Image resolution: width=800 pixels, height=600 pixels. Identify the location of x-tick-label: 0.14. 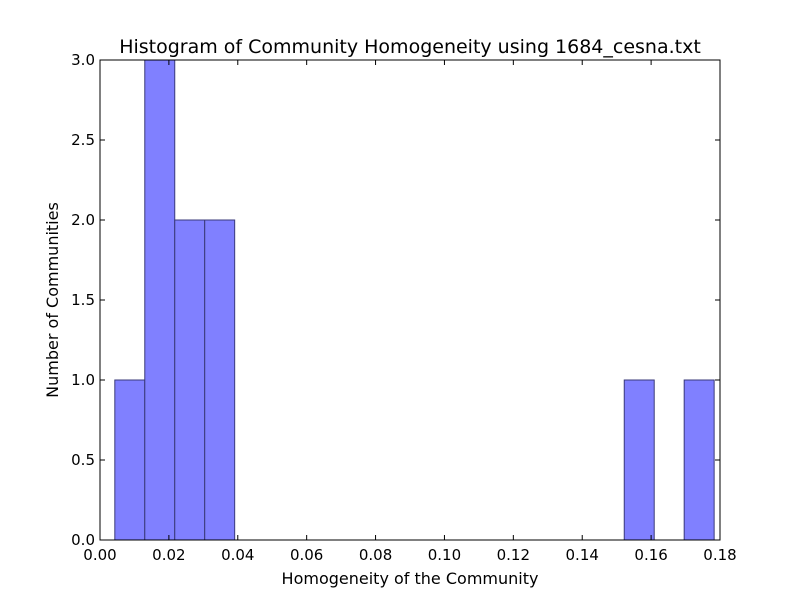
(582, 555).